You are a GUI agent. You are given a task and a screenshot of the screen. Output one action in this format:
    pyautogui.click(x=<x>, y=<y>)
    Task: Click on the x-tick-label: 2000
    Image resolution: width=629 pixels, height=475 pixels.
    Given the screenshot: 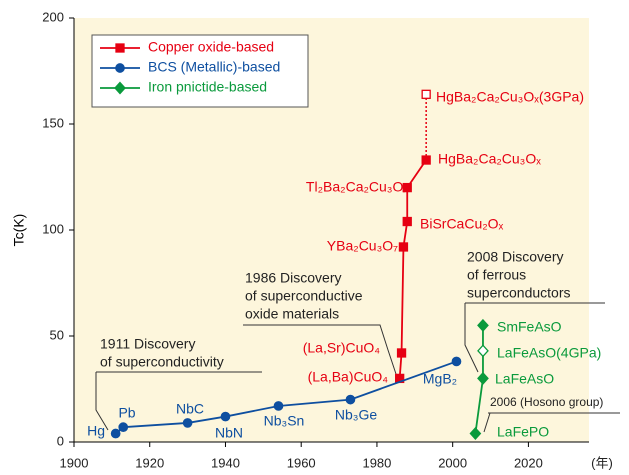 What is the action you would take?
    pyautogui.click(x=452, y=462)
    